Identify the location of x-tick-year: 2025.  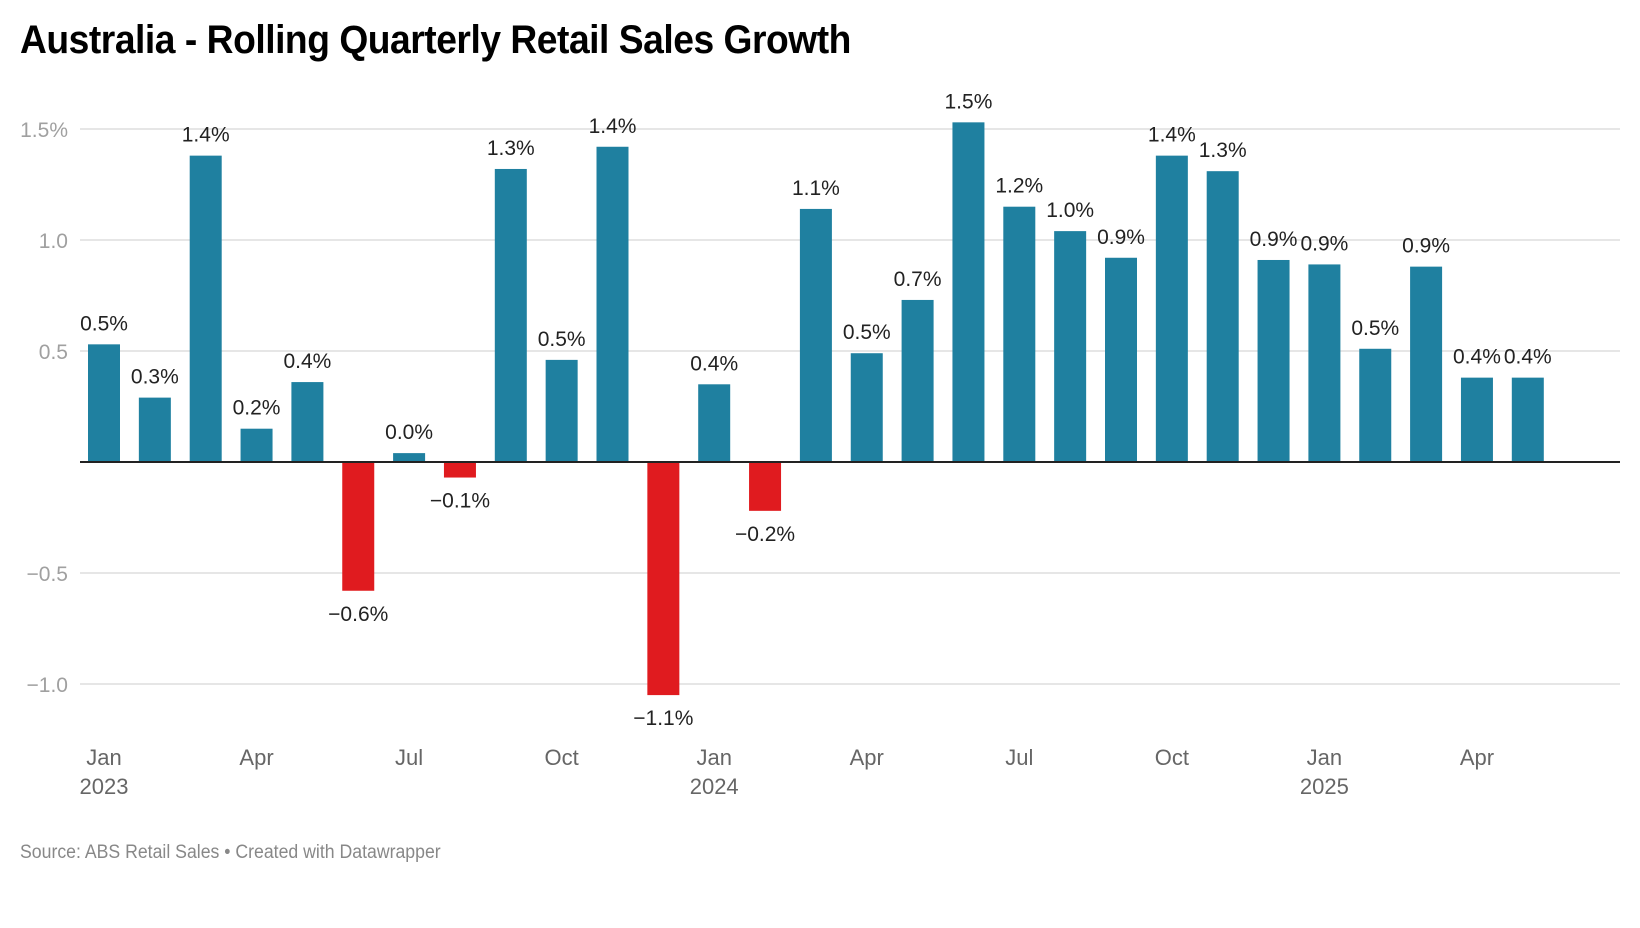
(1324, 786).